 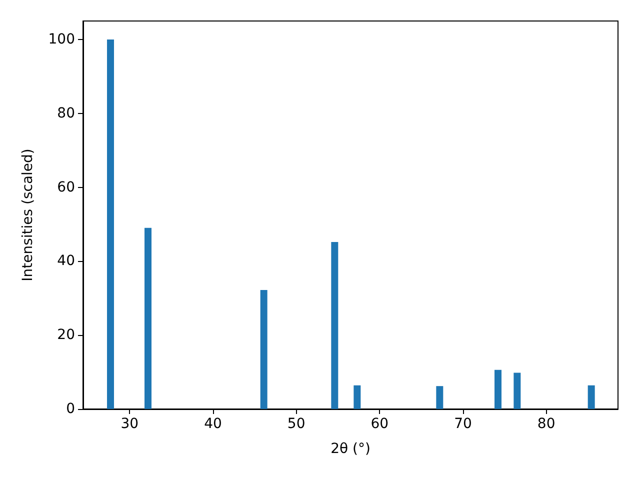 What do you see at coordinates (296, 424) in the screenshot?
I see `x-tick-label: 50` at bounding box center [296, 424].